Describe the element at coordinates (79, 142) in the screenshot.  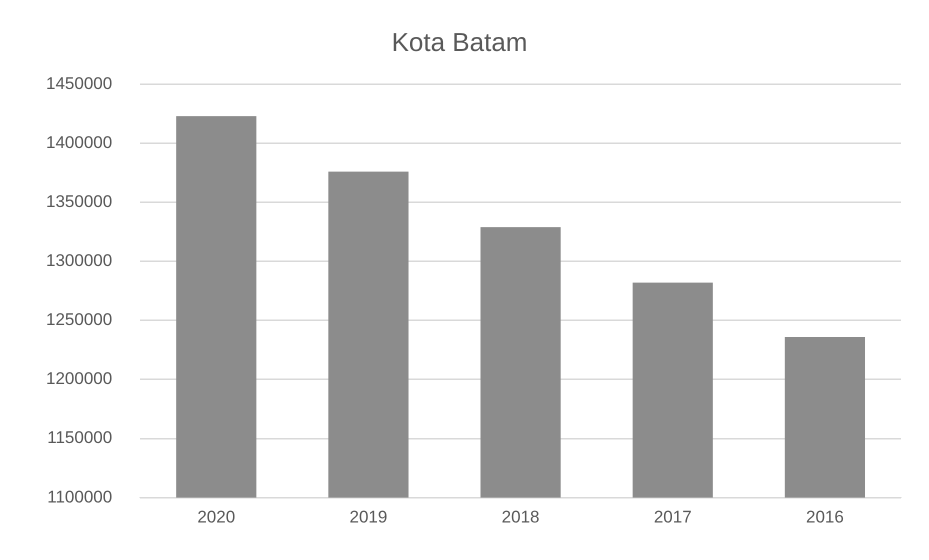
I see `y-tick-label: 1400000` at that location.